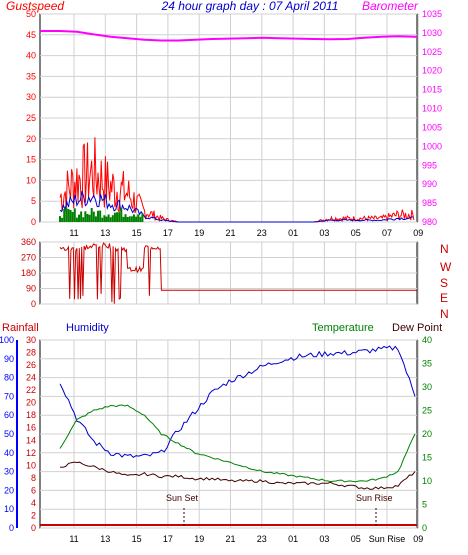  I want to click on humidity-label: Humidity, so click(87, 328).